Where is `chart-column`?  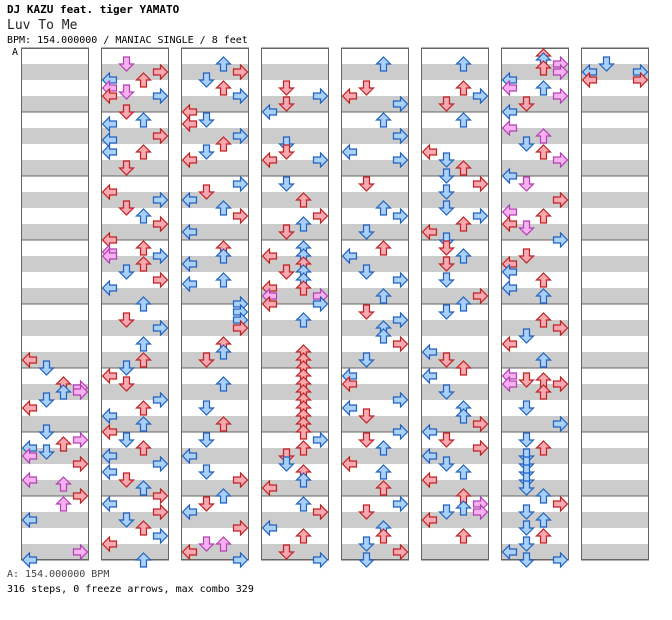
chart-column is located at coordinates (55, 304).